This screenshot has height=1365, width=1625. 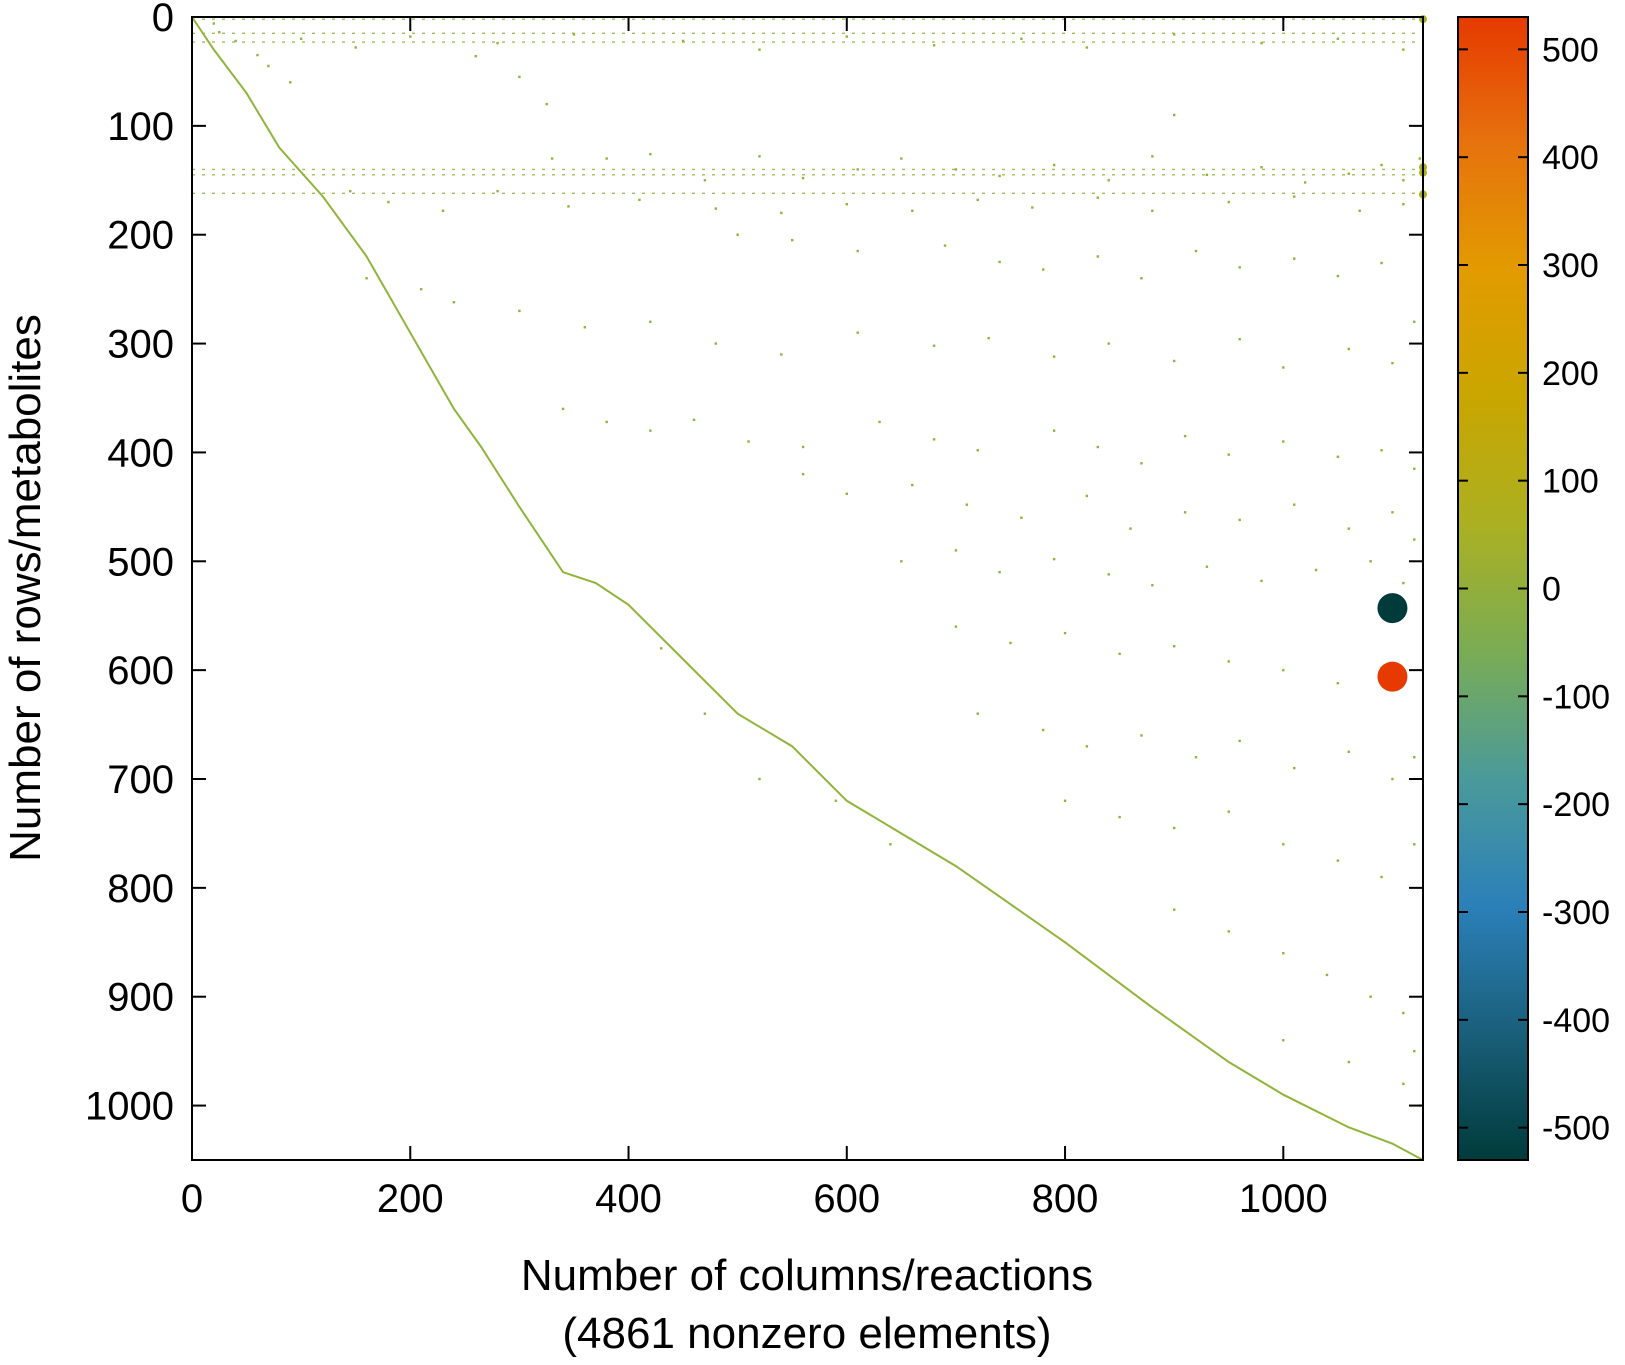 I want to click on y-tick-label: 600, so click(x=140, y=671).